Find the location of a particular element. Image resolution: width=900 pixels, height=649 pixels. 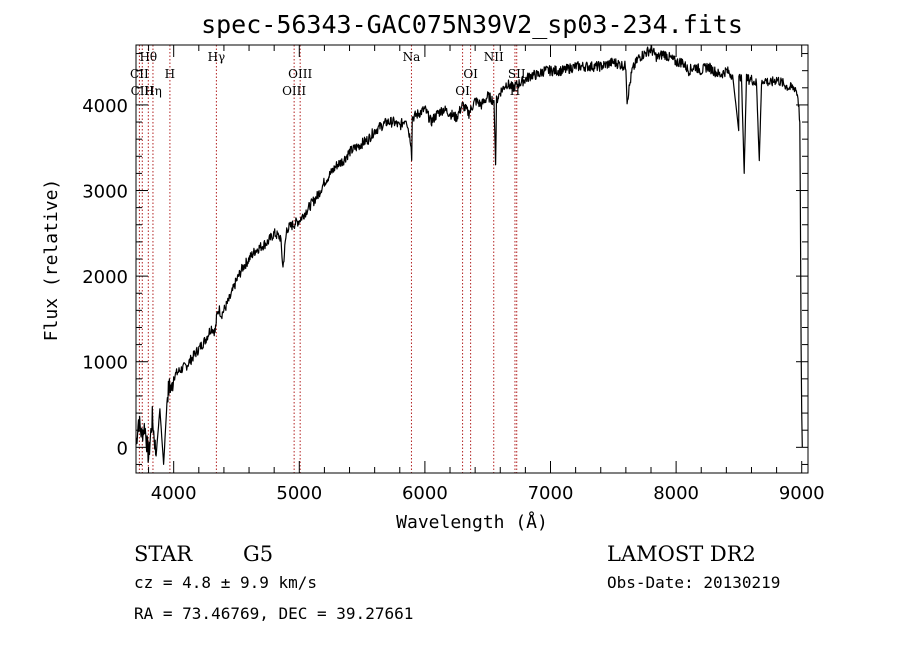

spectral-line-label: CII is located at coordinates (139, 74).